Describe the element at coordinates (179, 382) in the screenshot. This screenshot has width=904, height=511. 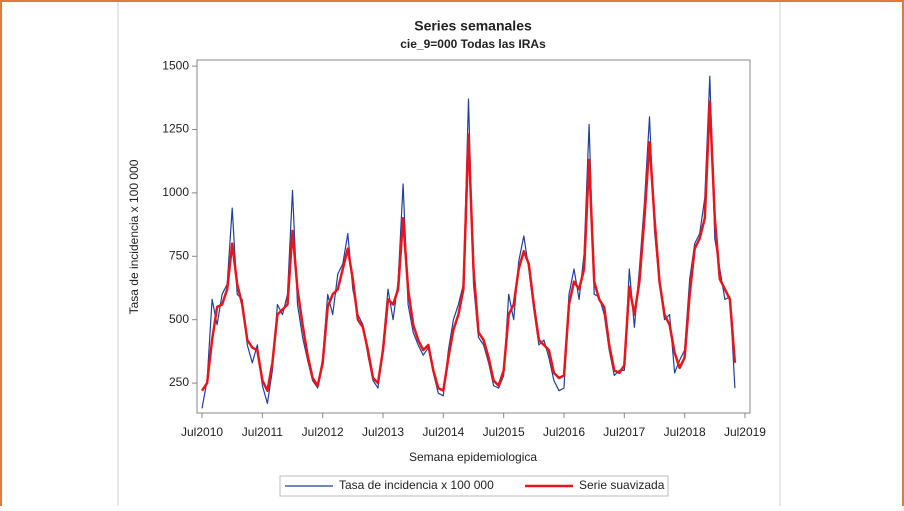
I see `y-tick-label: 250` at that location.